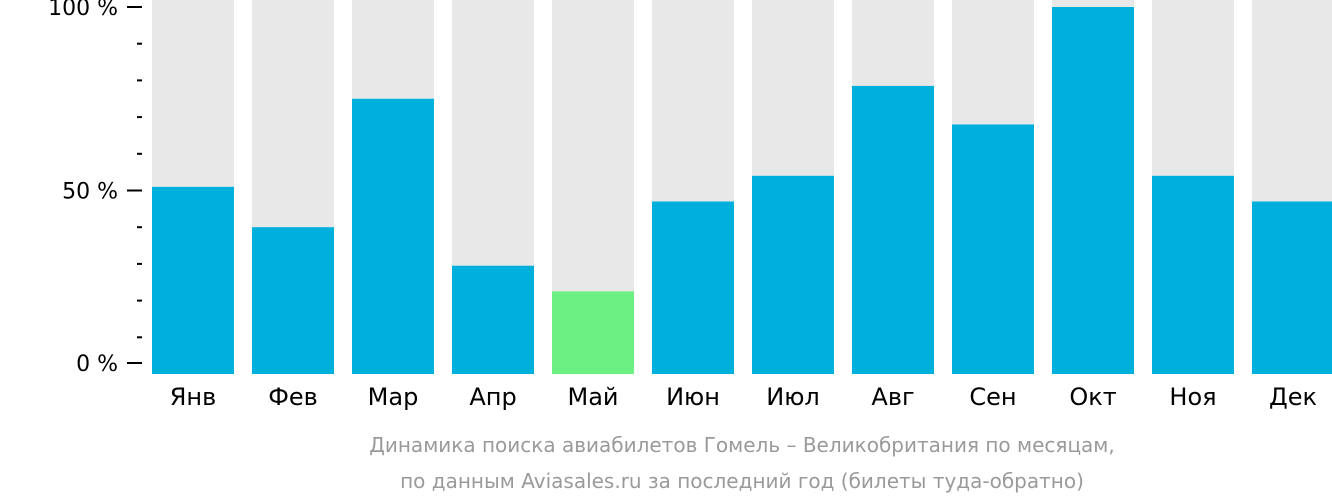  I want to click on category-label: Ноя, so click(1192, 397).